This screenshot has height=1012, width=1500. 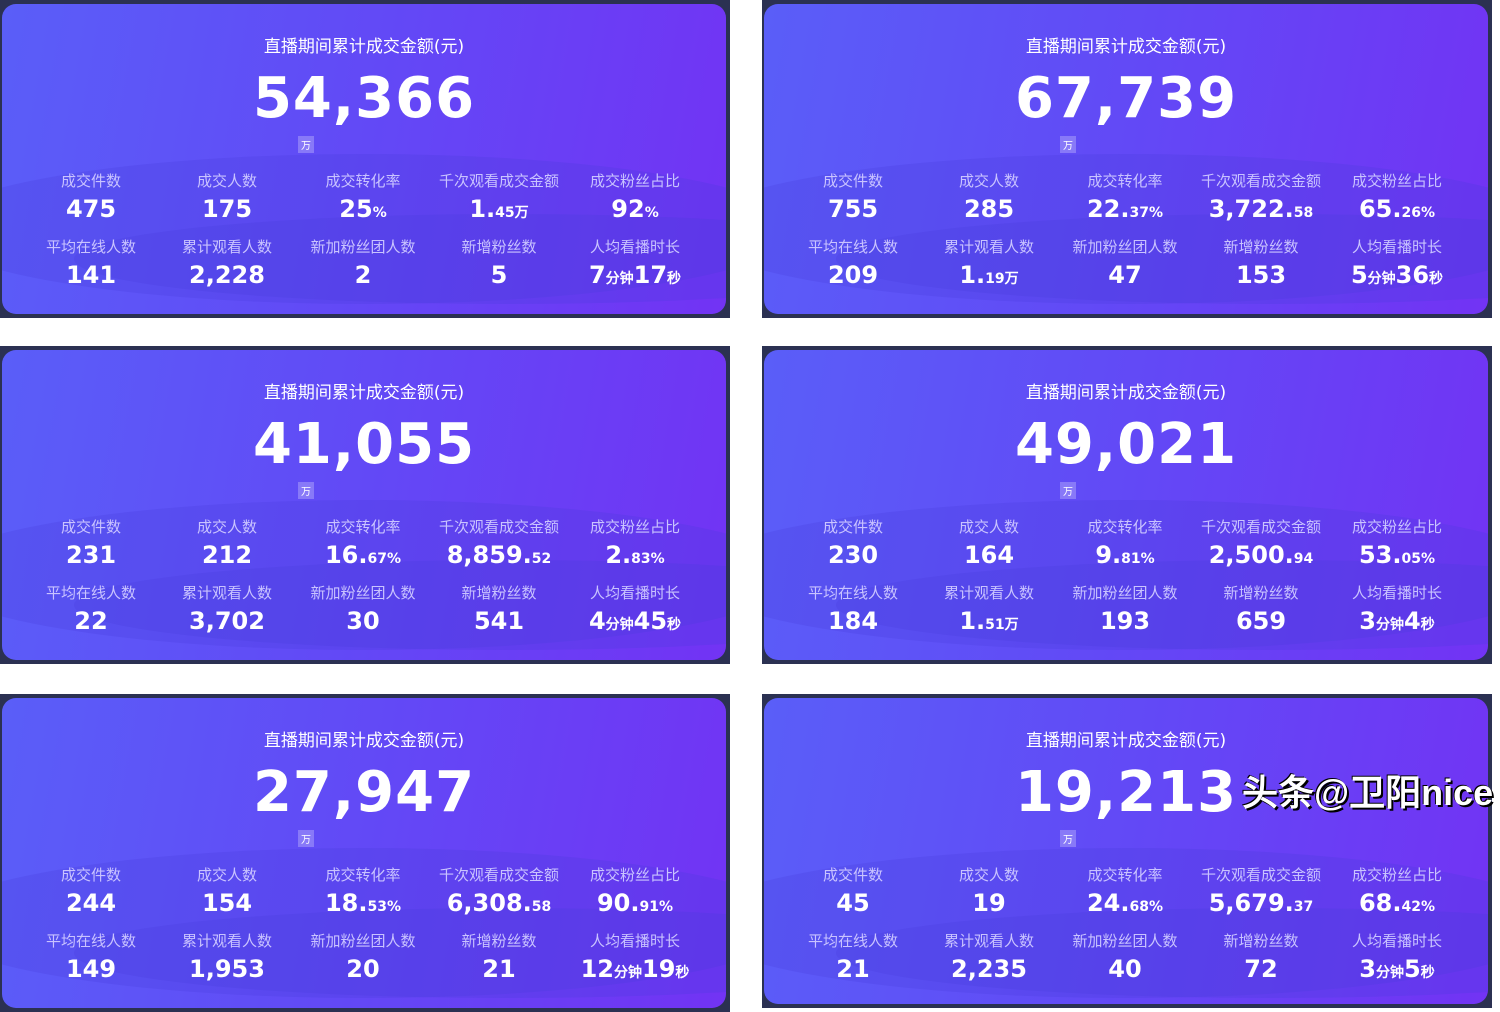 I want to click on metric-value: 16.67%, so click(x=363, y=555).